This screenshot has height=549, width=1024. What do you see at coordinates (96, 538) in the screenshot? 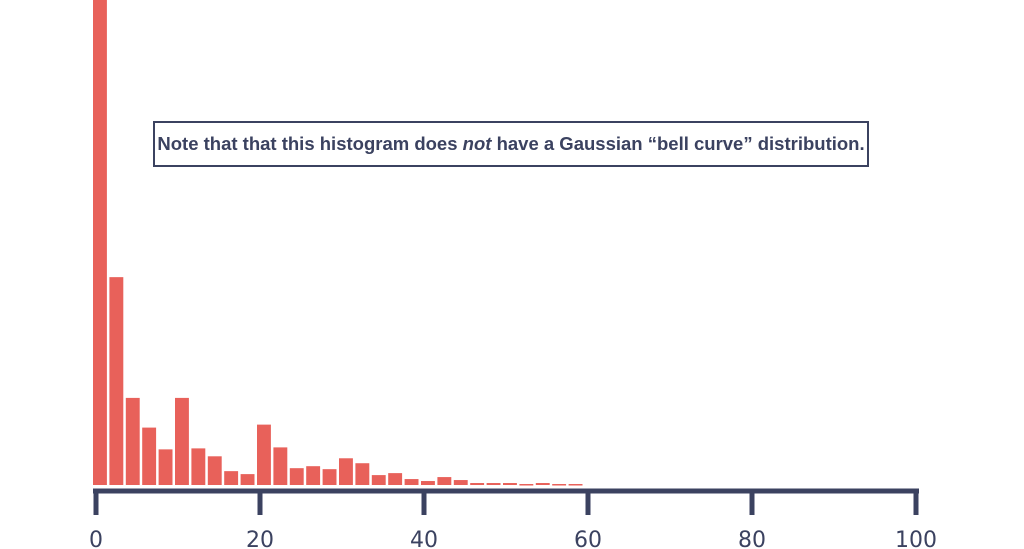
I see `x-tick-label: 0` at bounding box center [96, 538].